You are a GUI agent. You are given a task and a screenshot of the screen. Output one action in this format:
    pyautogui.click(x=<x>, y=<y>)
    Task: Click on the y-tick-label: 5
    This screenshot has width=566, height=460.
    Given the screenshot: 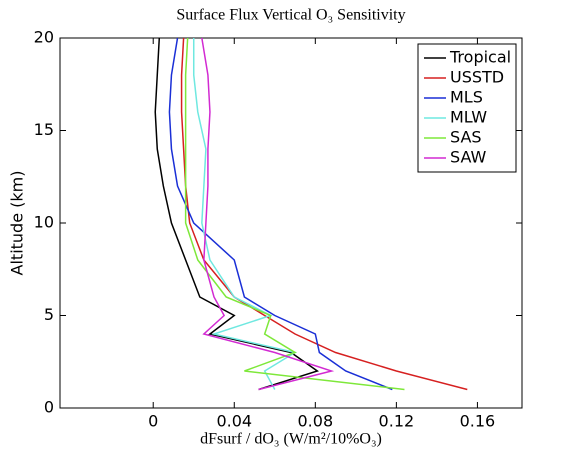 What is the action you would take?
    pyautogui.click(x=49, y=314)
    